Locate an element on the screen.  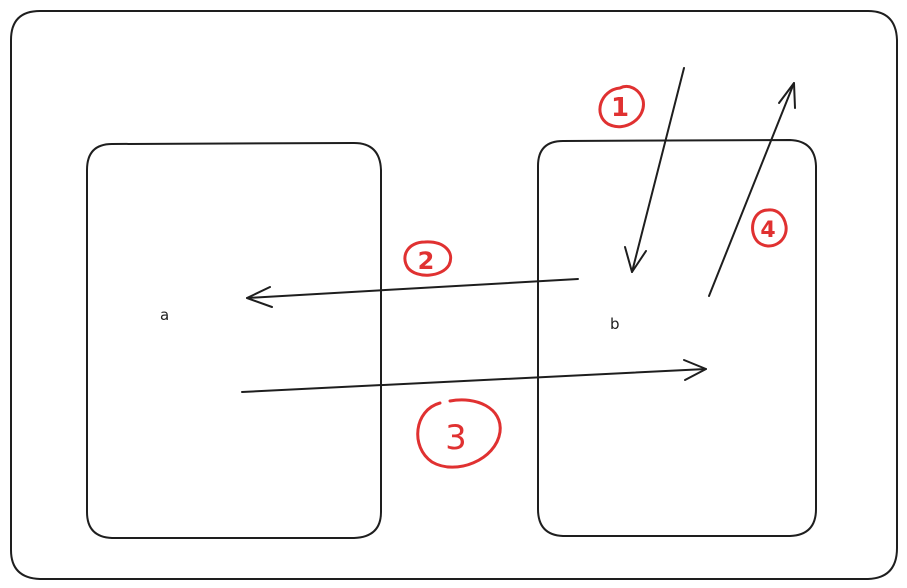
step-4-marker: 4 is located at coordinates (769, 228).